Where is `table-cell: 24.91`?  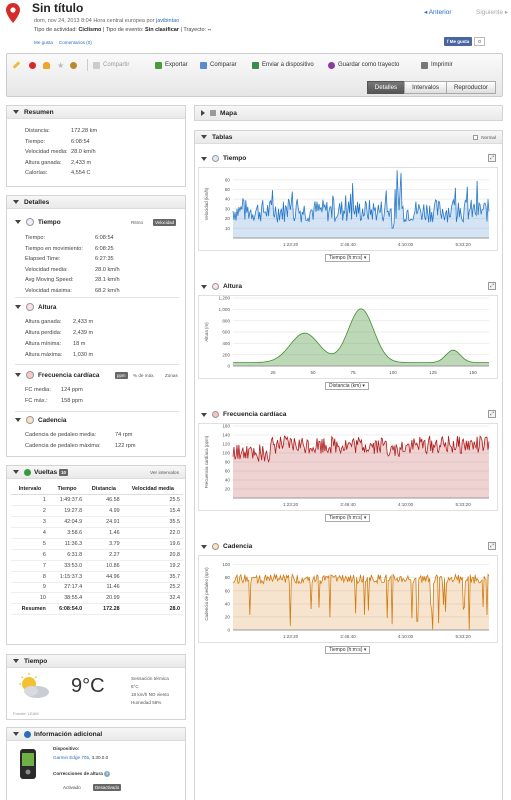
table-cell: 24.91 is located at coordinates (104, 522).